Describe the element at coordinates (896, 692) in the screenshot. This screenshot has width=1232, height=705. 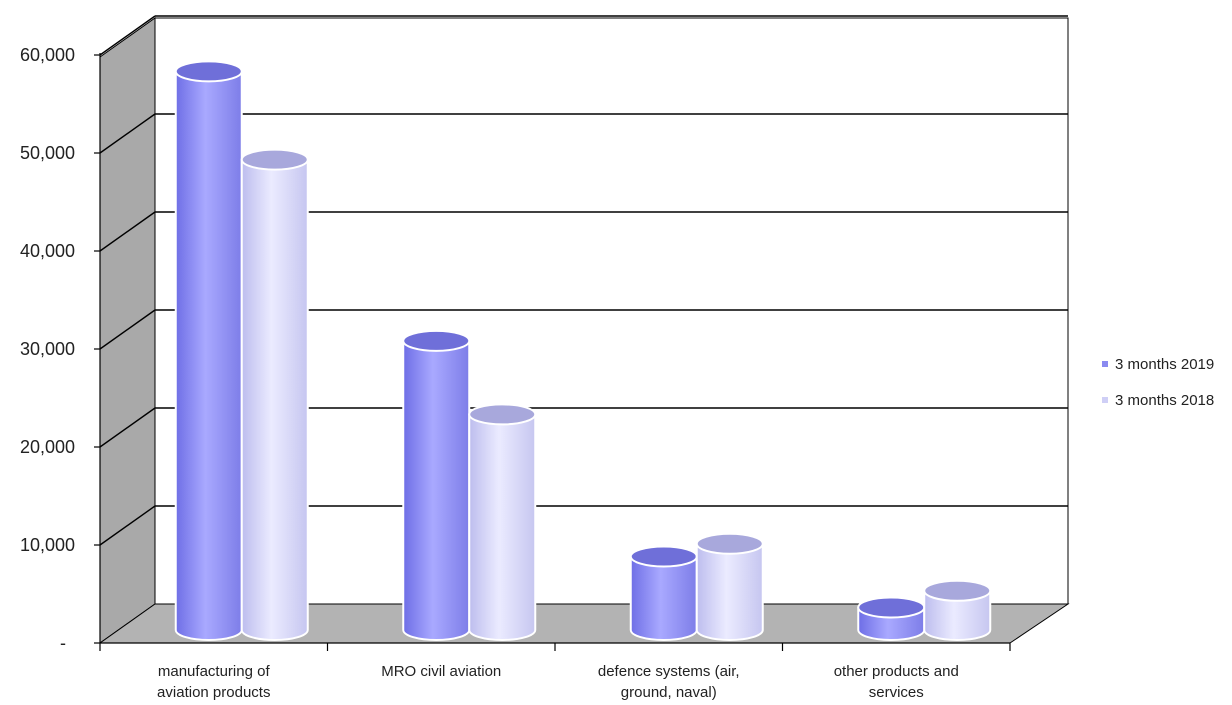
I see `x-tick-label: services` at that location.